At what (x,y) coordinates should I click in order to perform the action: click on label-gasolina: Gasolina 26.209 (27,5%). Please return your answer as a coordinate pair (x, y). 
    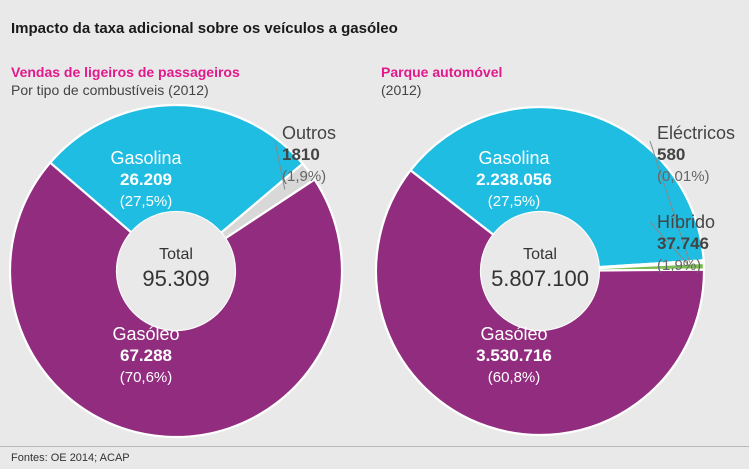
    Looking at the image, I should click on (146, 179).